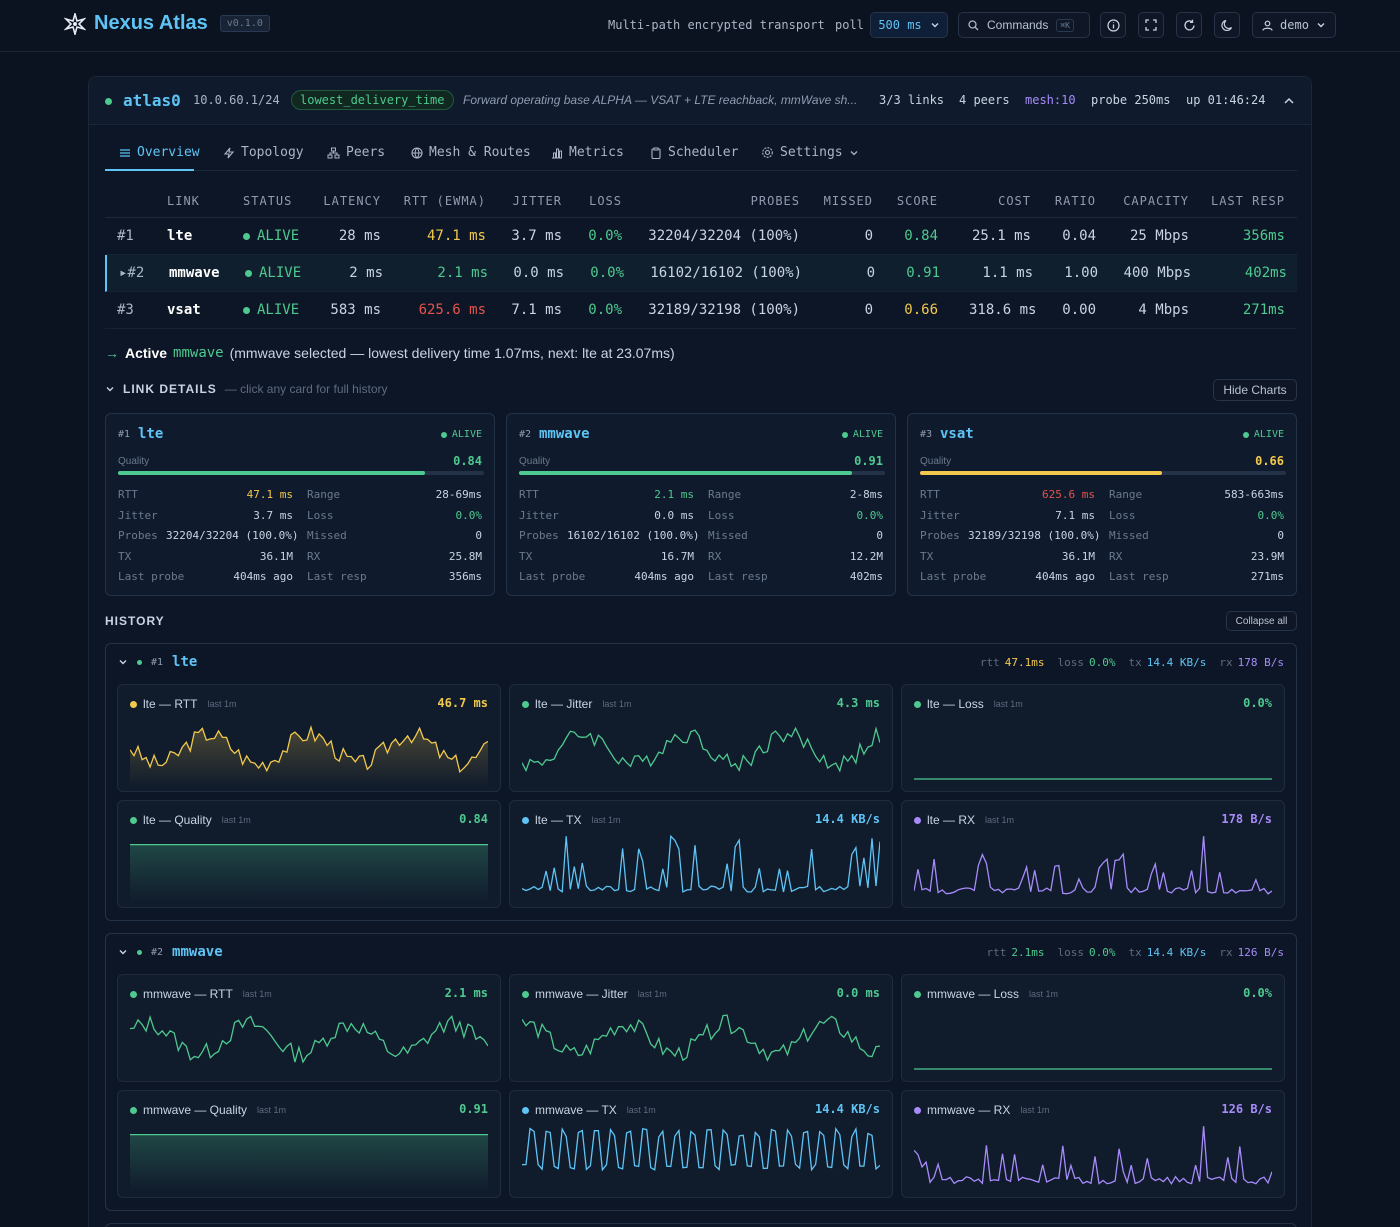 The width and height of the screenshot is (1400, 1227). What do you see at coordinates (471, 152) in the screenshot?
I see `tab-mesh-routes: Mesh & Routes` at bounding box center [471, 152].